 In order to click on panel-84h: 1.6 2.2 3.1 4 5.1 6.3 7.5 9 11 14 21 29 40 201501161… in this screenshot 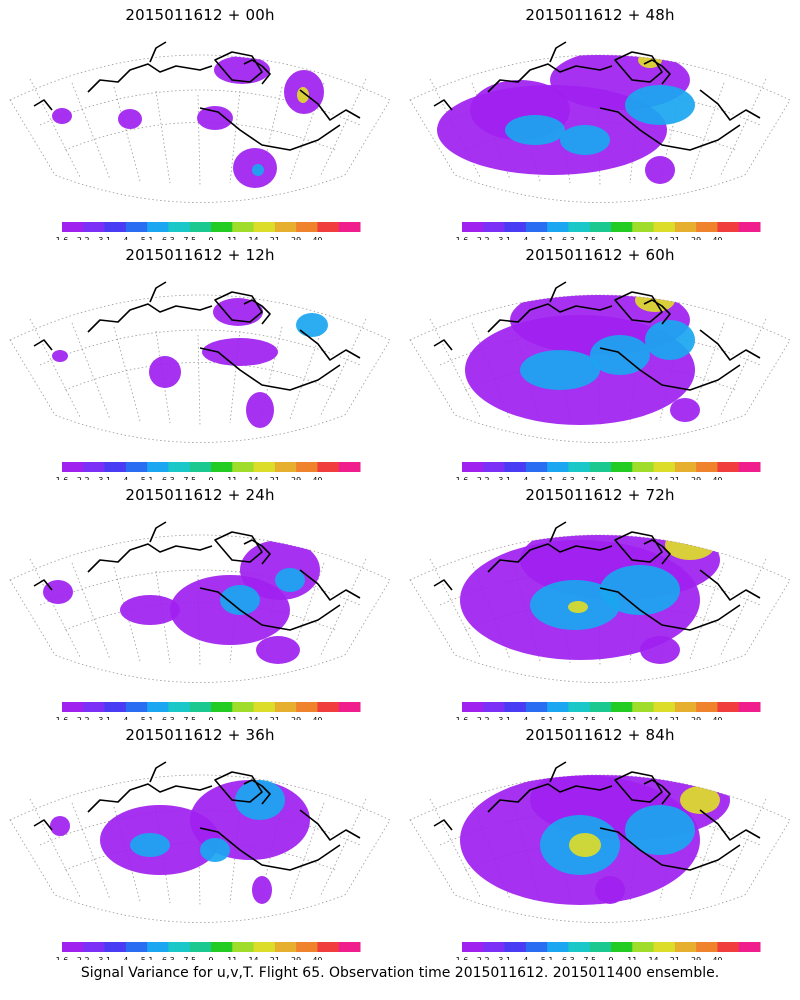, I will do `click(600, 840)`.